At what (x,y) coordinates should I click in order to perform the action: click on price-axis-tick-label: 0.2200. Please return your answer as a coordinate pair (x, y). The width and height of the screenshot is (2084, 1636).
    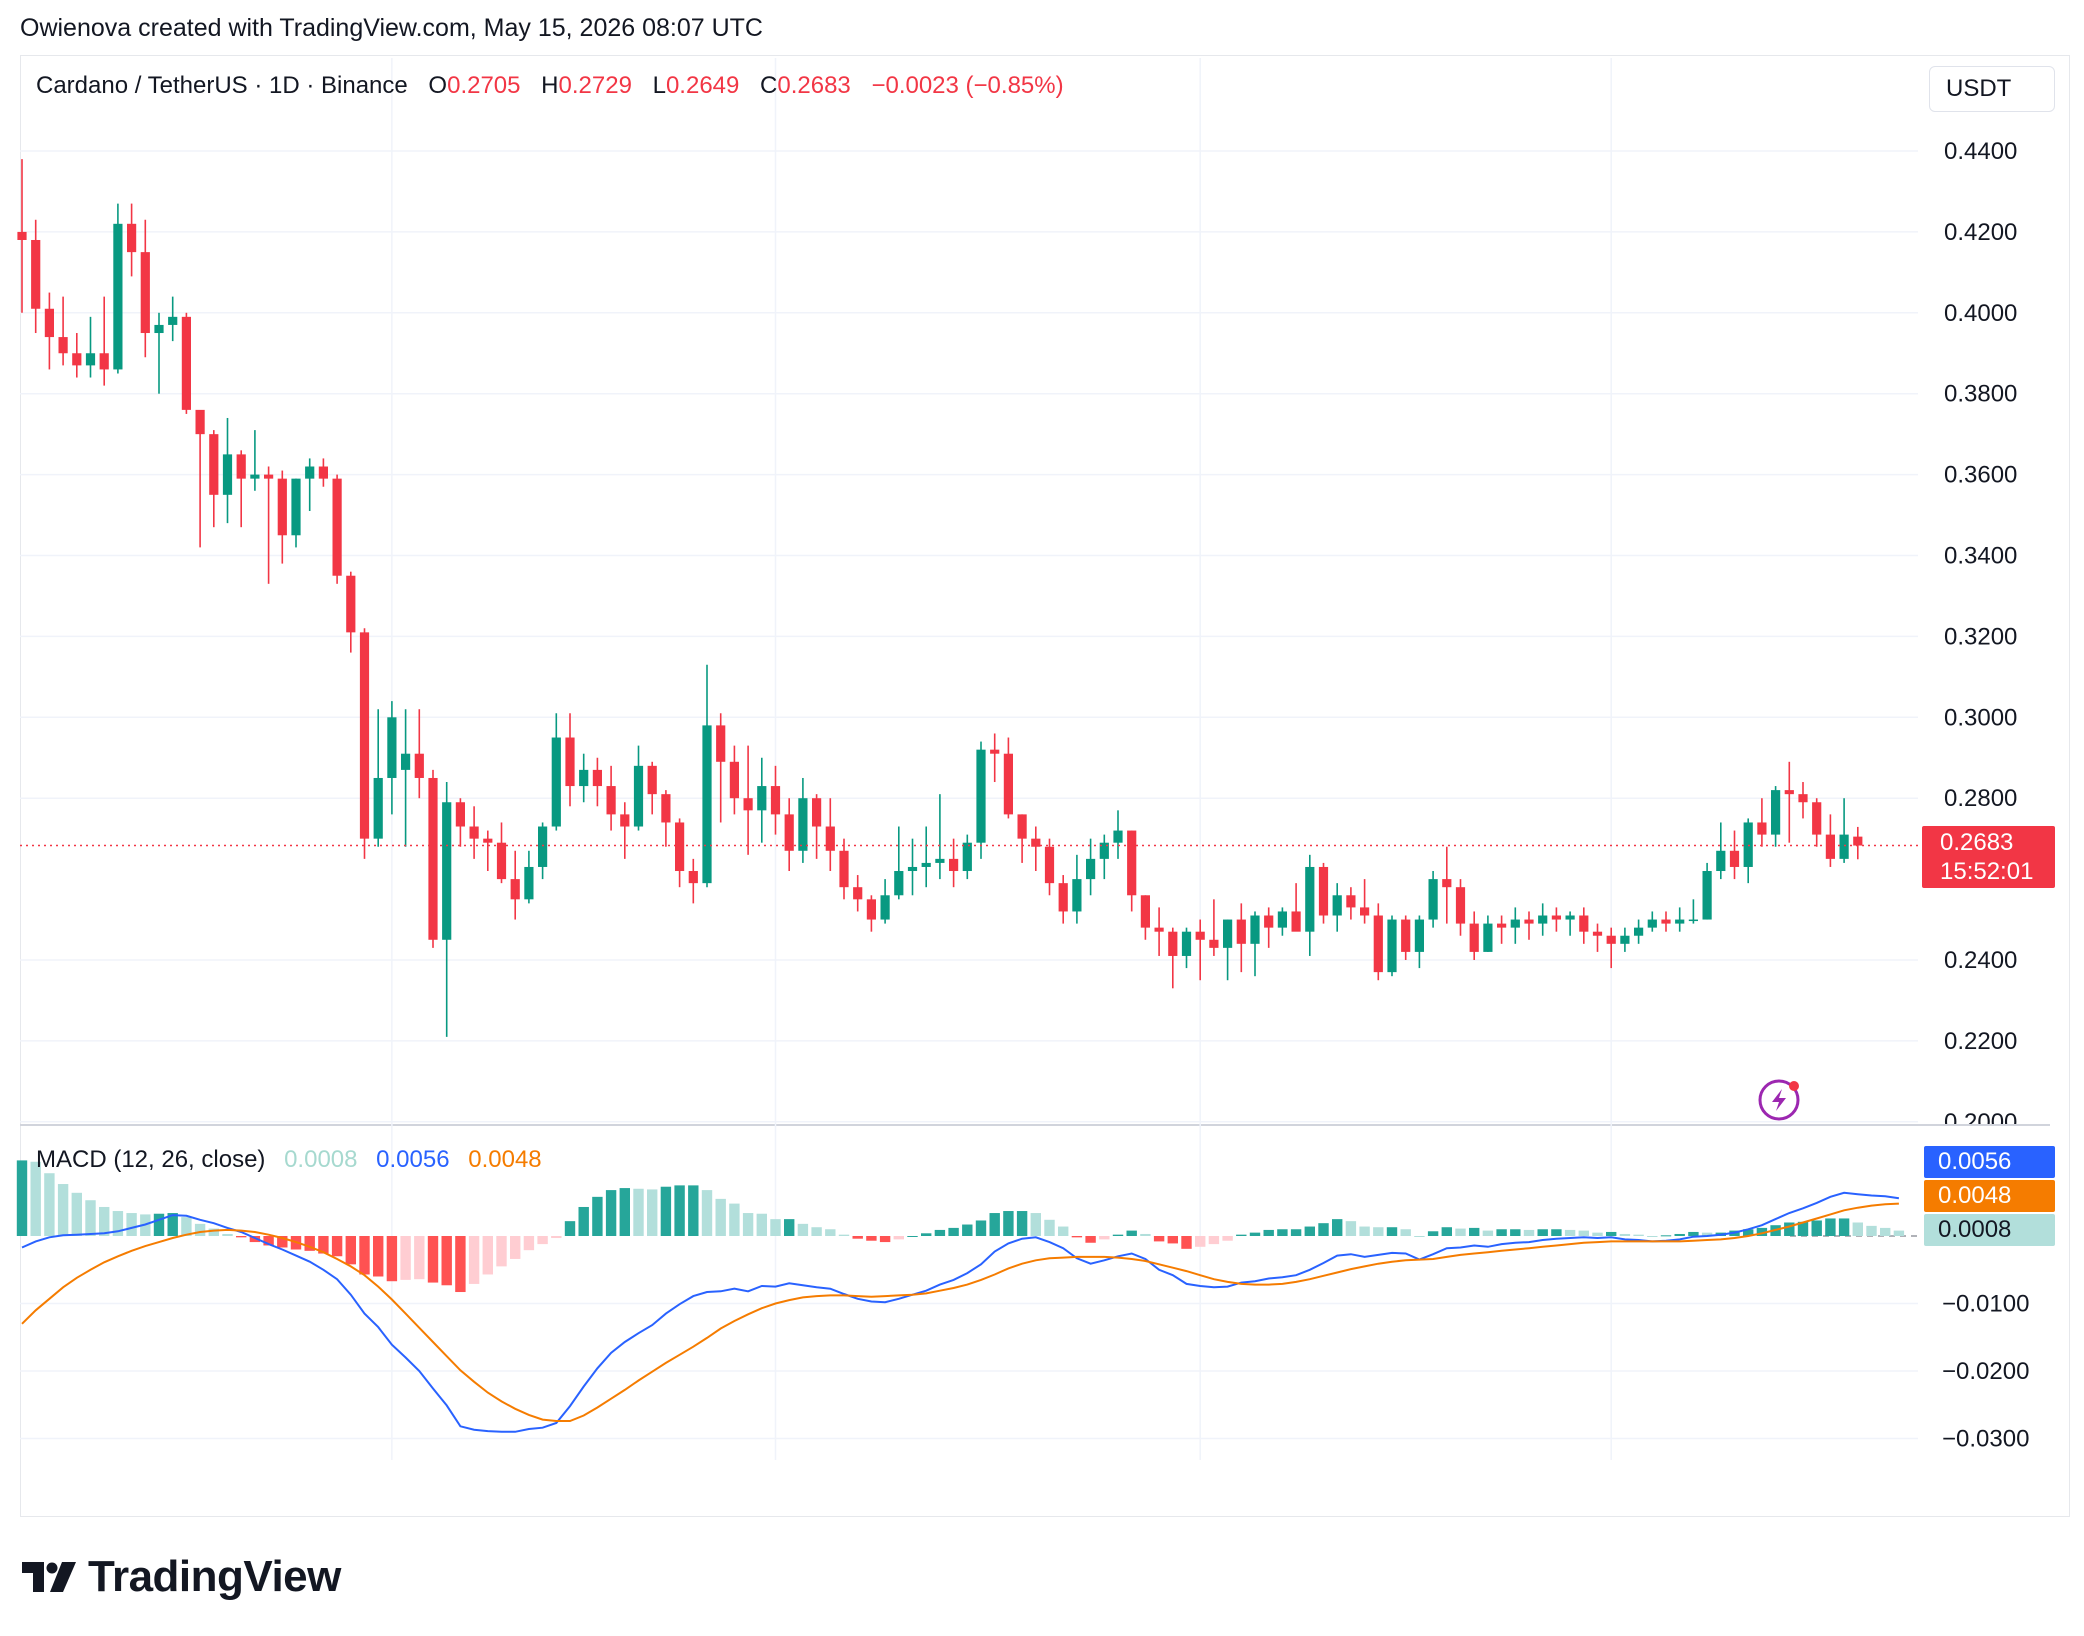
    Looking at the image, I should click on (1980, 1041).